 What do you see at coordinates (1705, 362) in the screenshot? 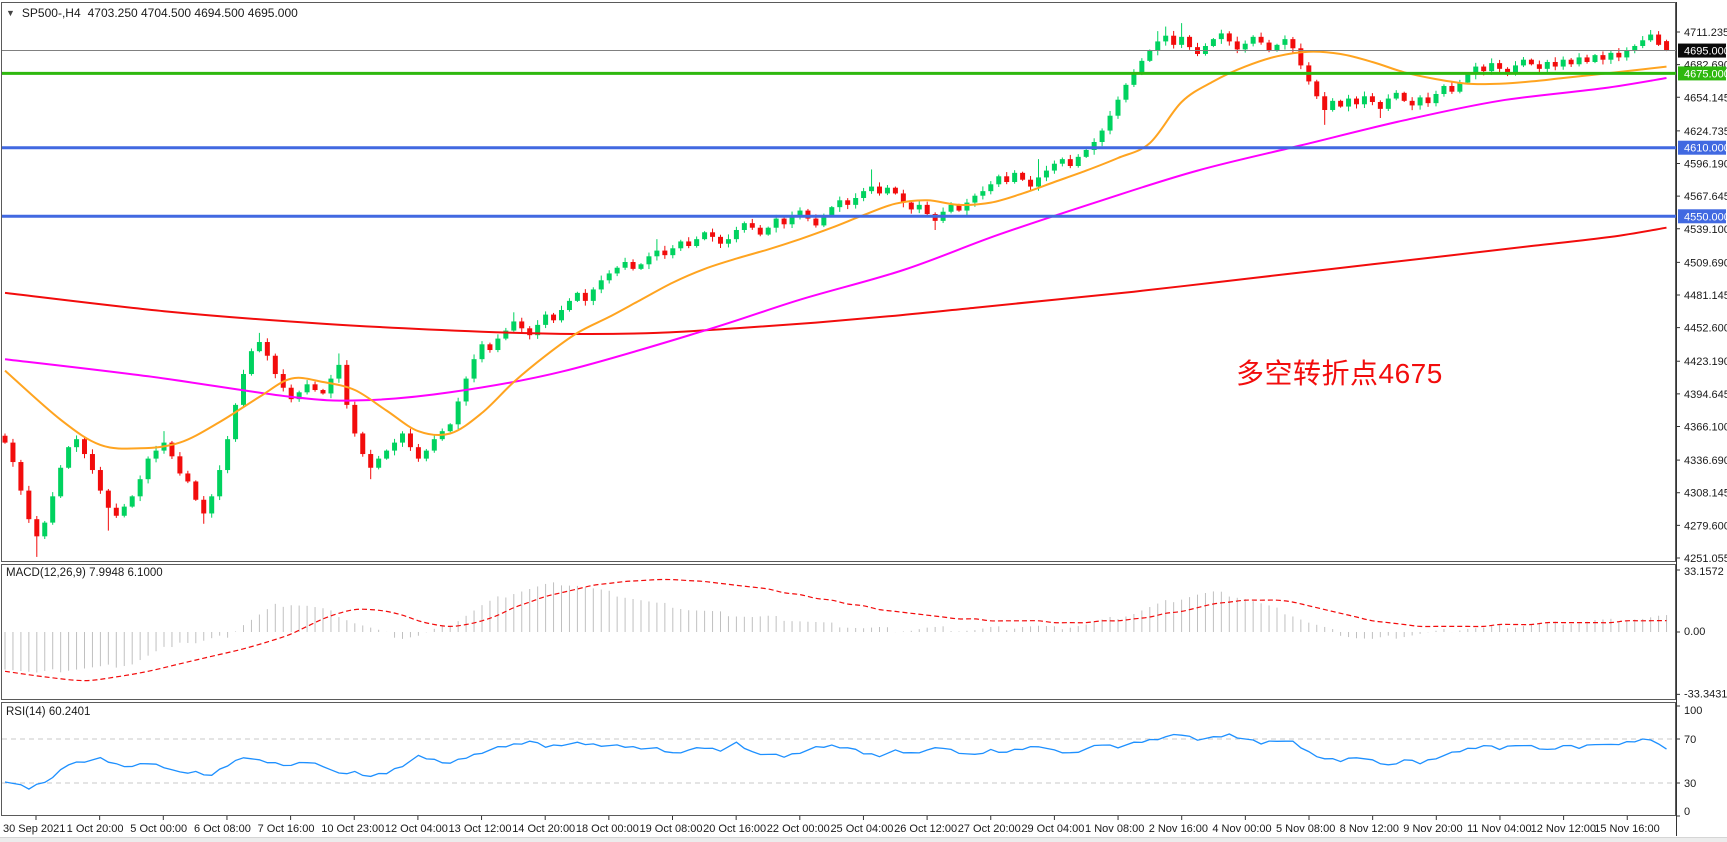
I see `price-axis-label: 4423.190` at bounding box center [1705, 362].